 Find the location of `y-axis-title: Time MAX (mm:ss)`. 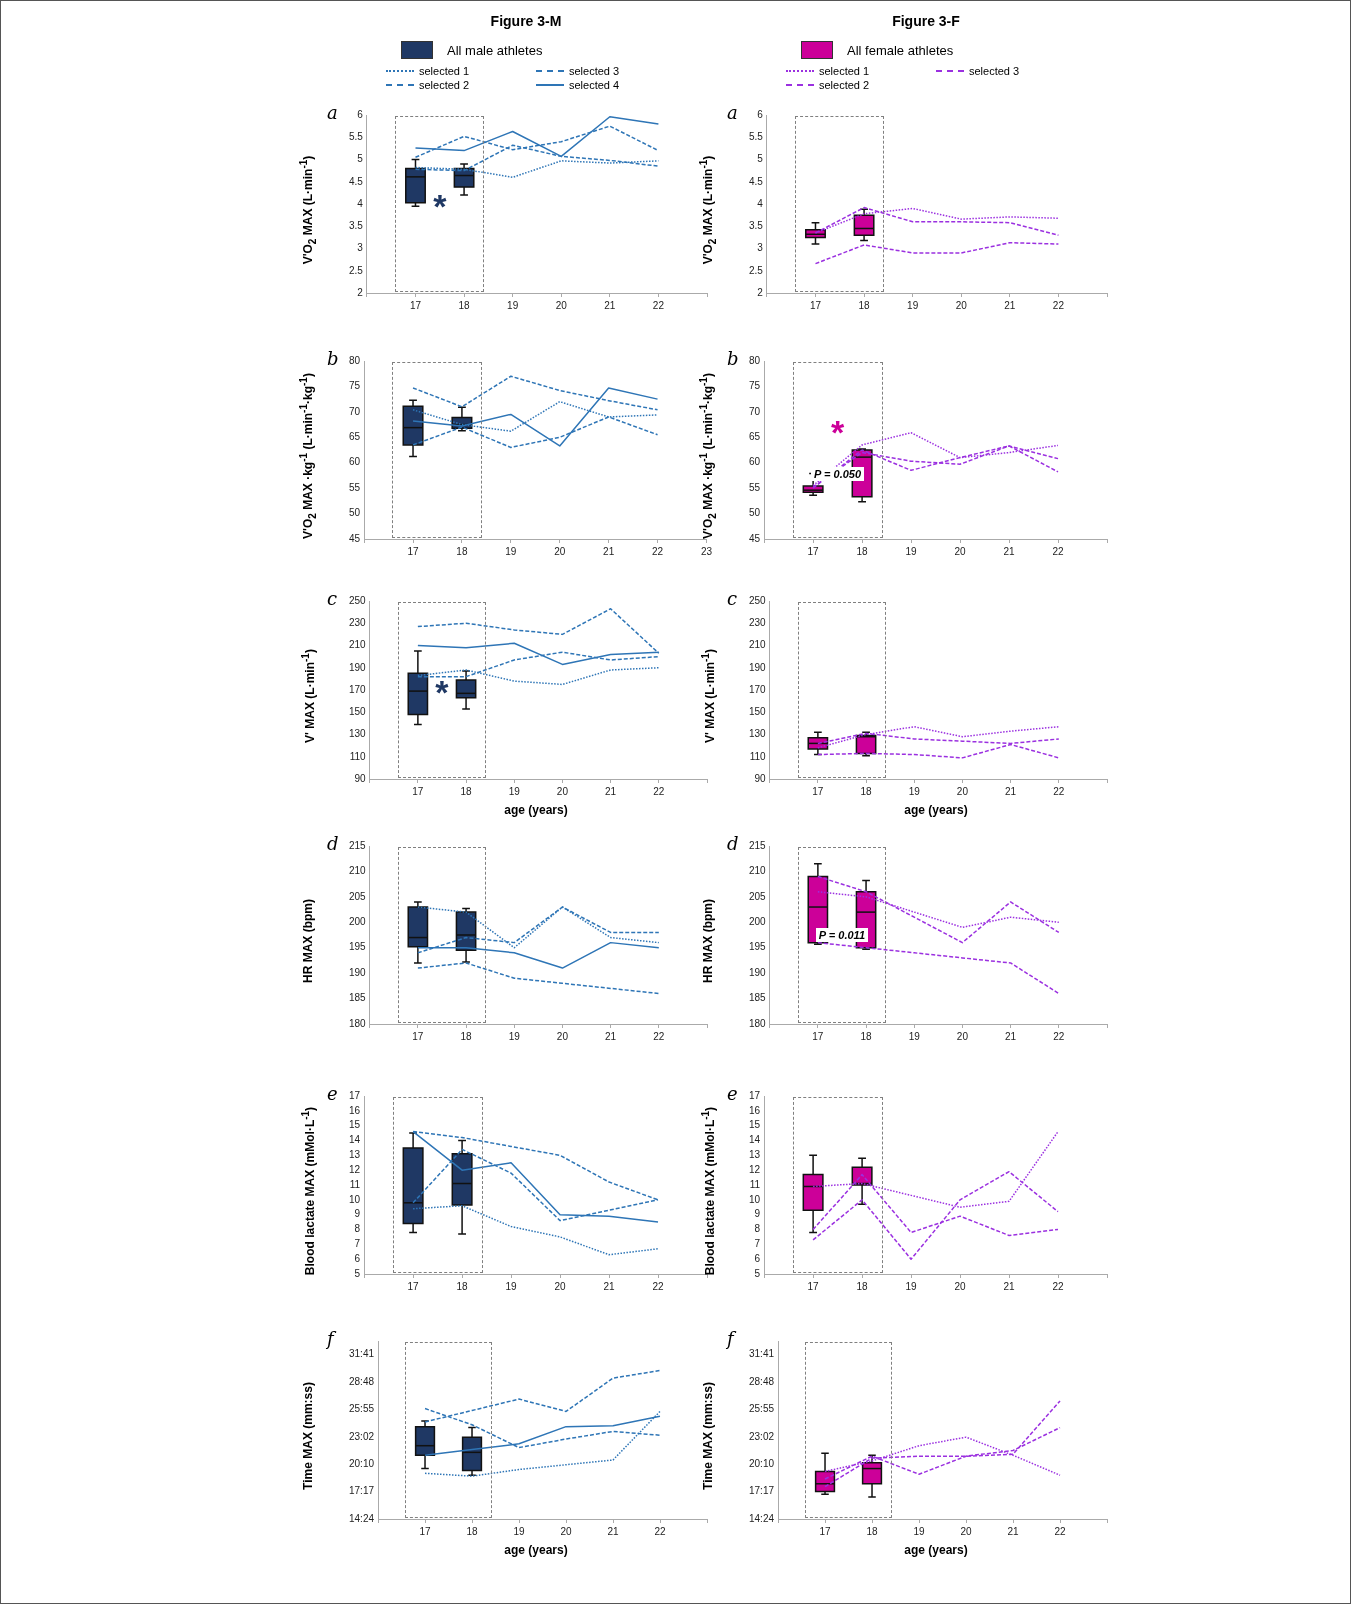

y-axis-title: Time MAX (mm:ss) is located at coordinates (308, 1436).